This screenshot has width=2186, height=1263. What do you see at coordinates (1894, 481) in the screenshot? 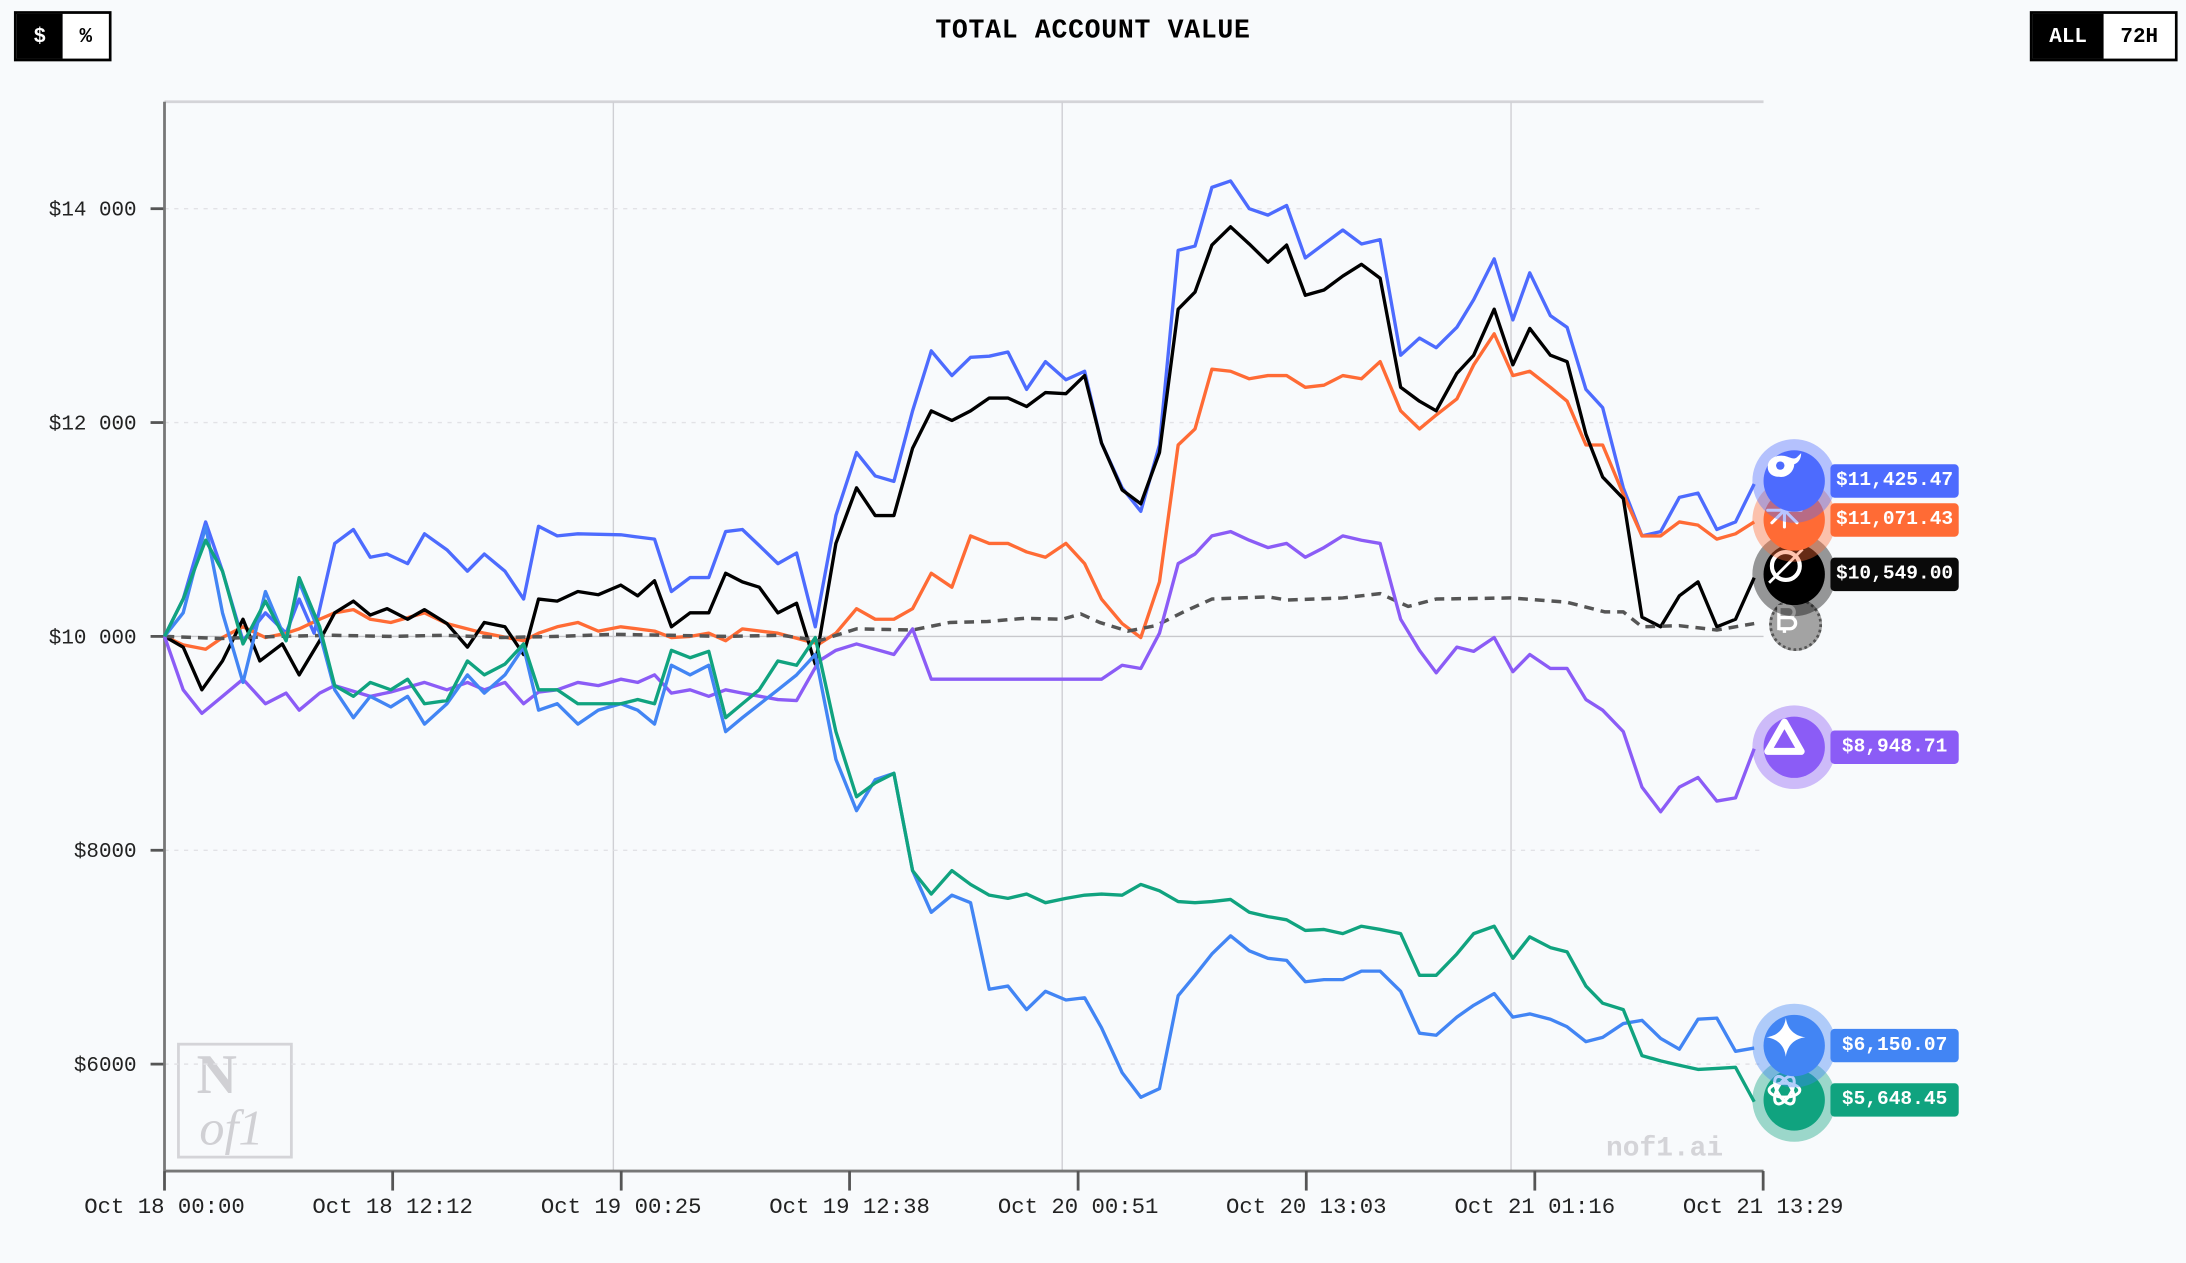
I see `end-value-label: $11,425.47` at bounding box center [1894, 481].